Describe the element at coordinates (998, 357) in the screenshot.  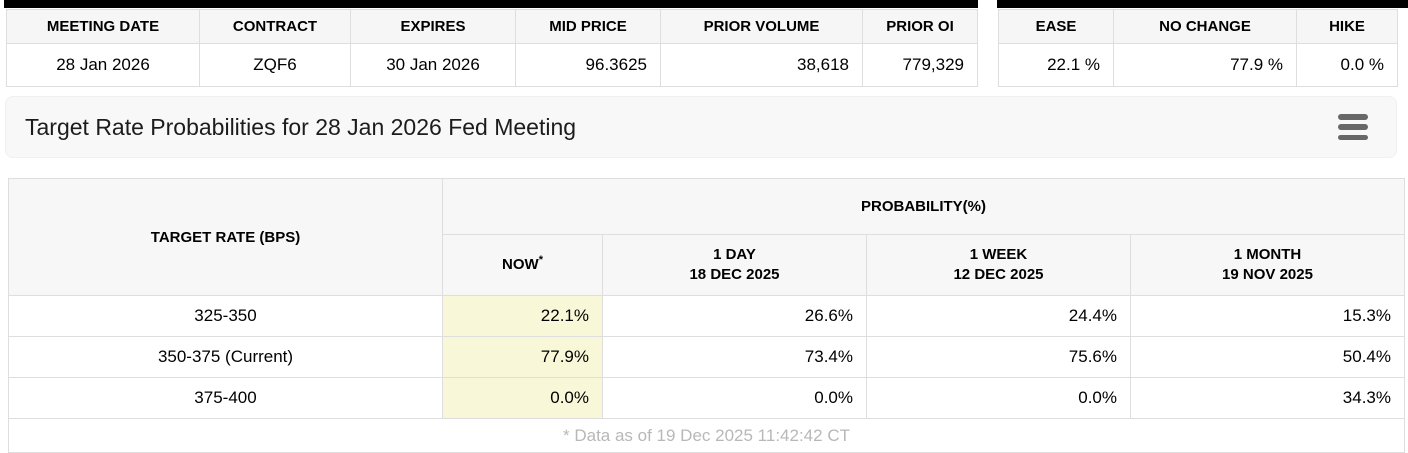
I see `prob-1week-cell: 75.6%` at that location.